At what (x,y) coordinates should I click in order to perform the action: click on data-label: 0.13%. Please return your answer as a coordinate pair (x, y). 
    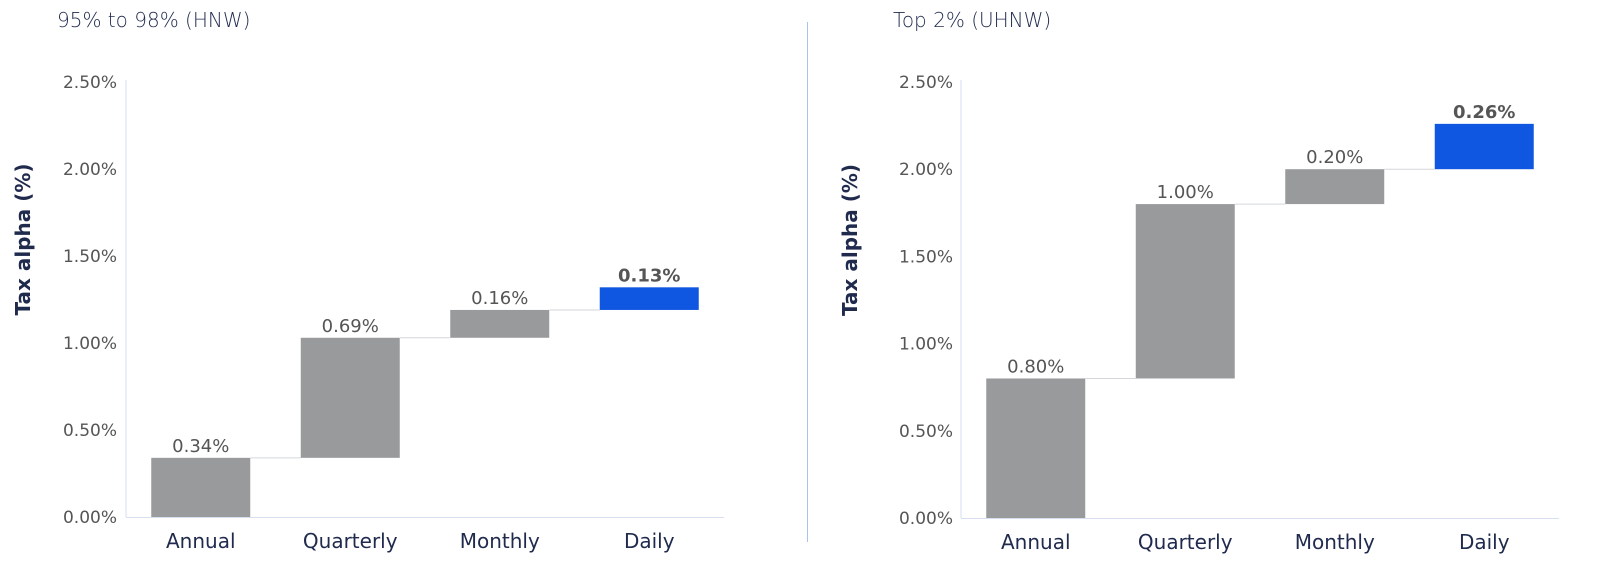
    Looking at the image, I should click on (649, 275).